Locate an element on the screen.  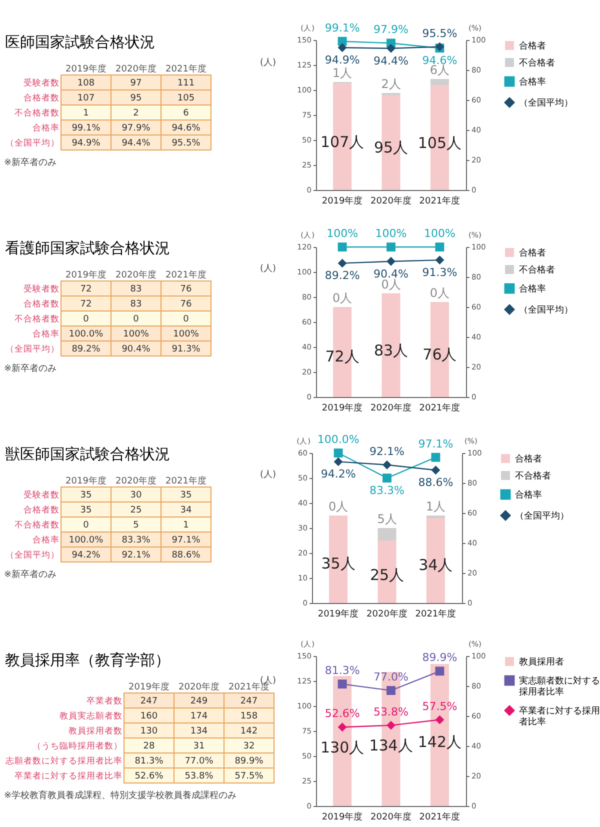
chart-title: 獣医師国家試験合格状況 is located at coordinates (87, 454).